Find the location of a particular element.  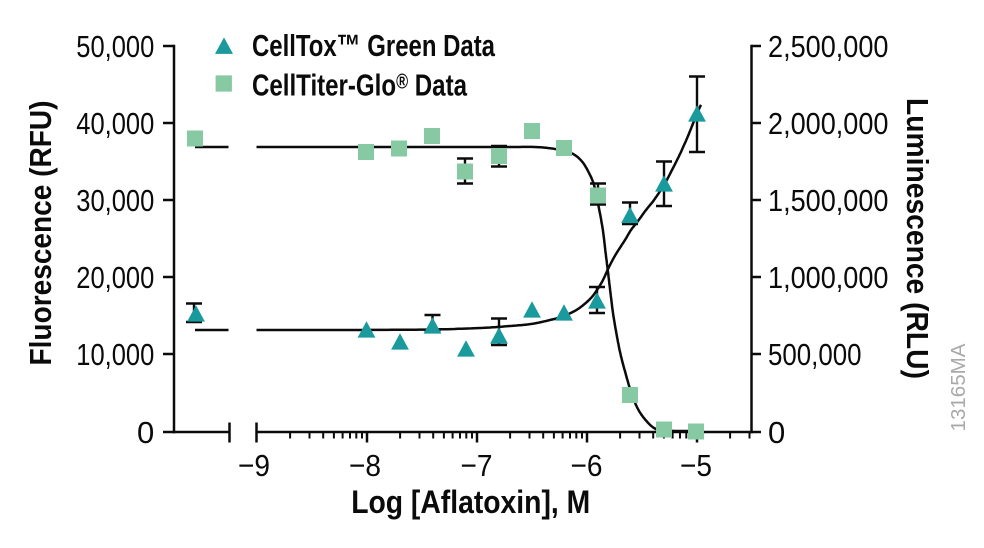

svg-text: 20,000 is located at coordinates (115, 277).